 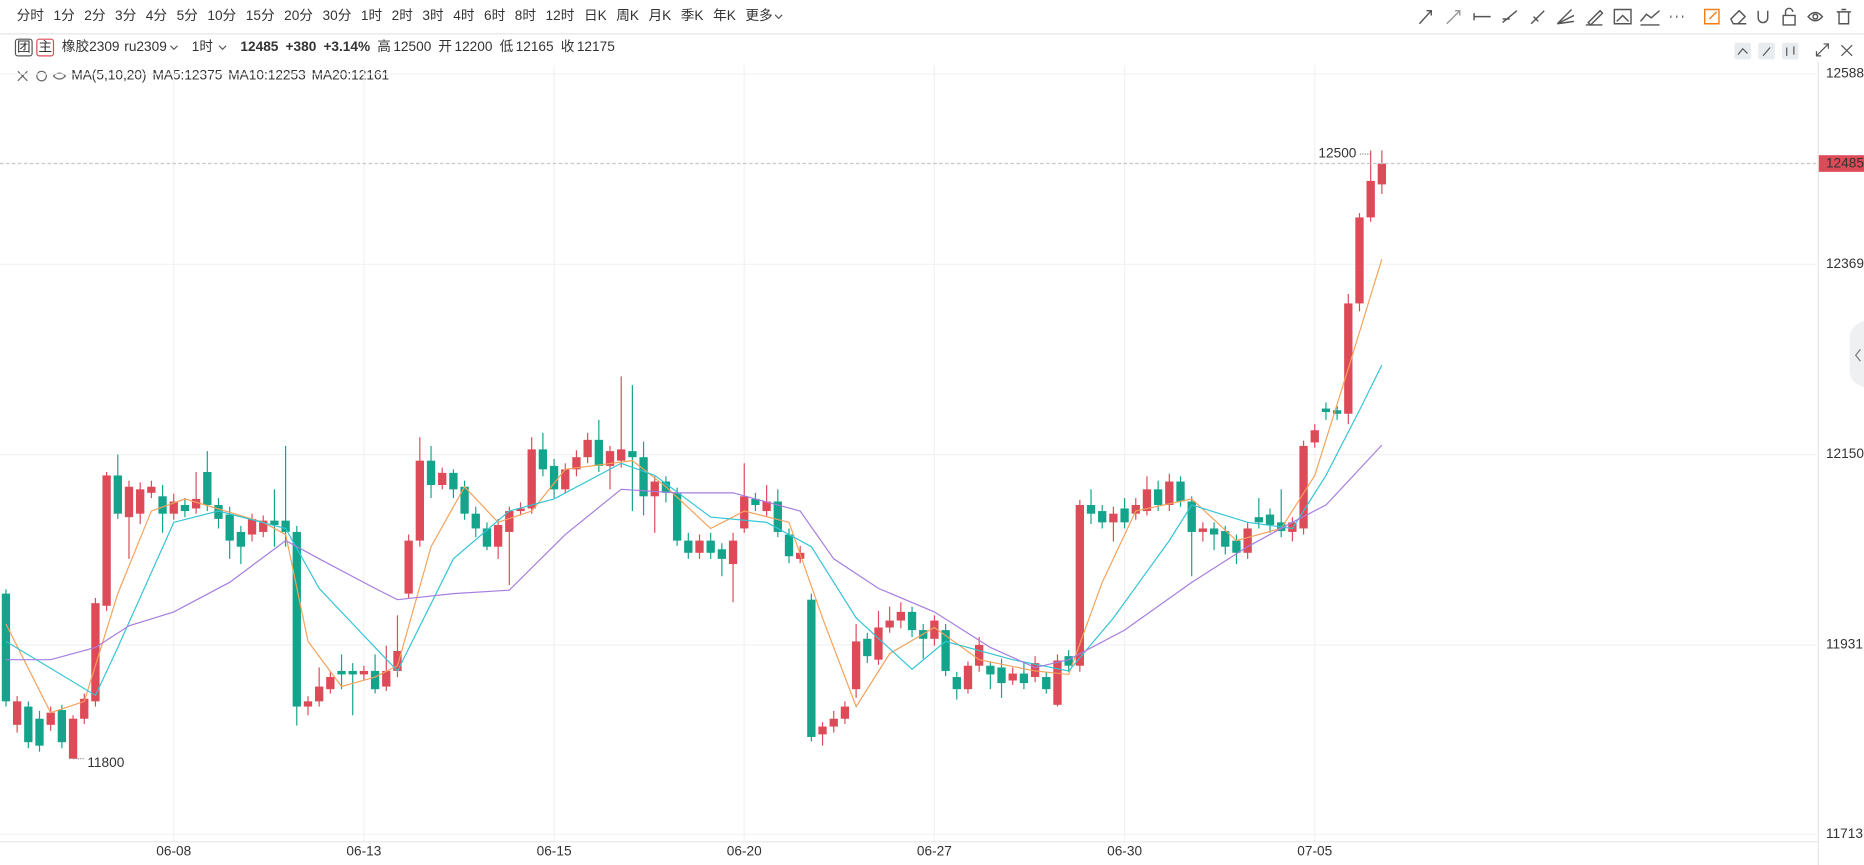 I want to click on period-button: 日K, so click(x=595, y=15).